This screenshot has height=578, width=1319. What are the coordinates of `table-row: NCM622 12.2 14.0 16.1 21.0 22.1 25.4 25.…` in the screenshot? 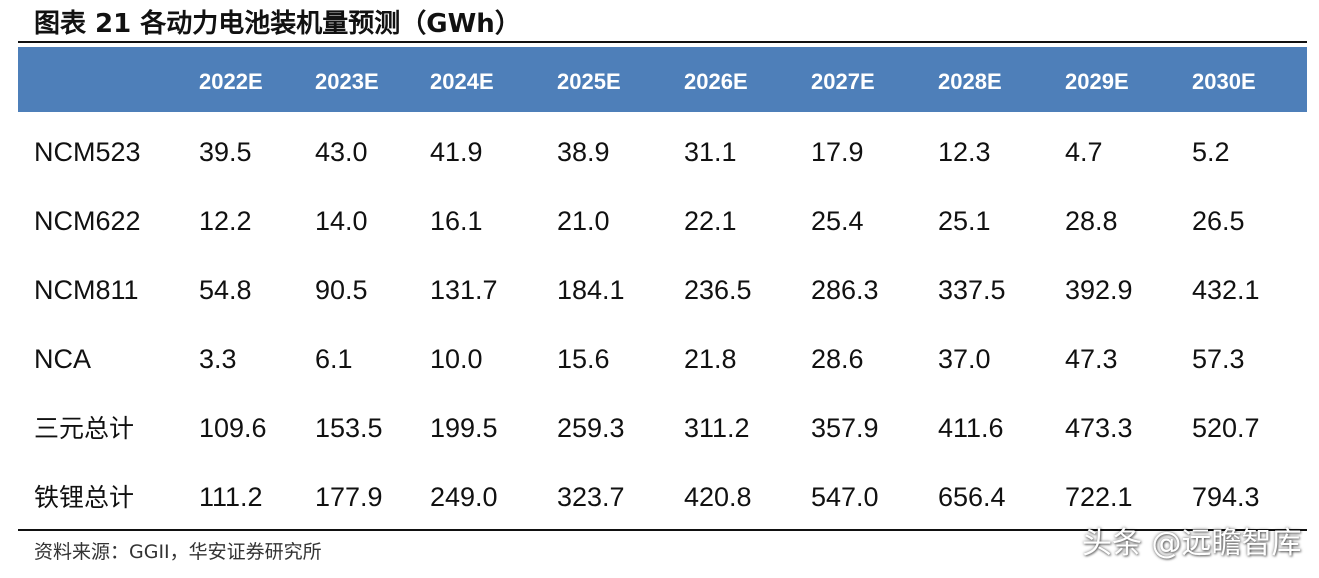 It's located at (662, 216).